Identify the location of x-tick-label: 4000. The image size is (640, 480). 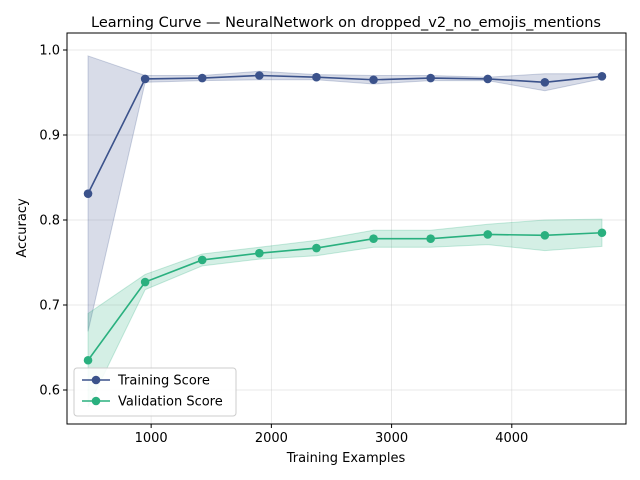
(511, 438).